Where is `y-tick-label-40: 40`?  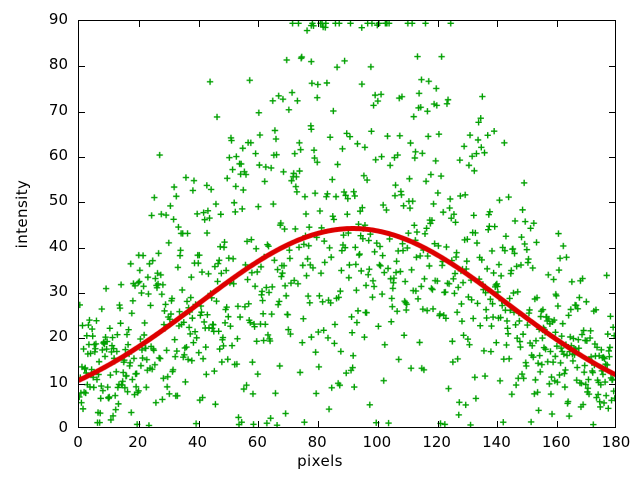 y-tick-label-40: 40 is located at coordinates (58, 245).